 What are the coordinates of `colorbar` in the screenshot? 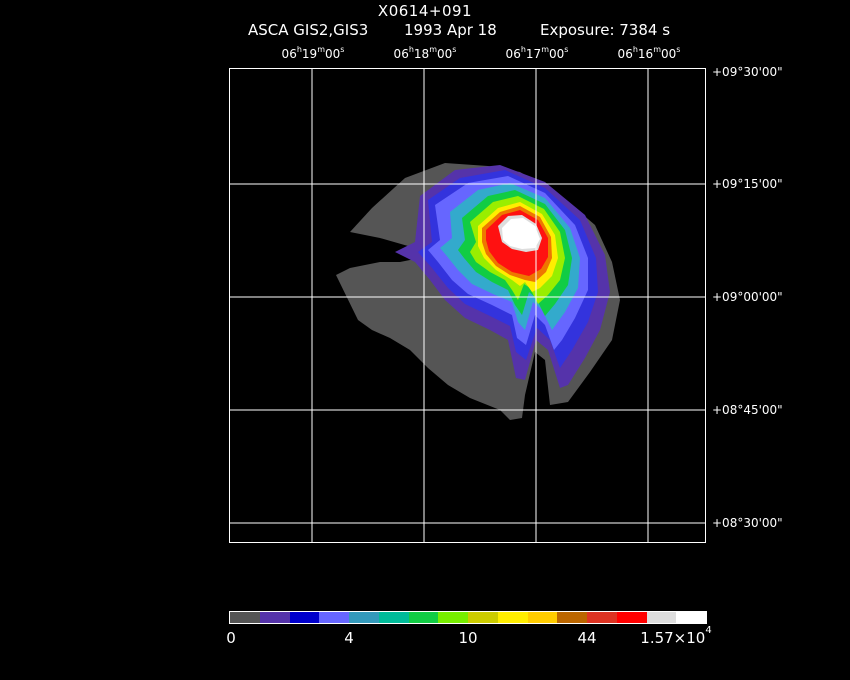 It's located at (468, 617).